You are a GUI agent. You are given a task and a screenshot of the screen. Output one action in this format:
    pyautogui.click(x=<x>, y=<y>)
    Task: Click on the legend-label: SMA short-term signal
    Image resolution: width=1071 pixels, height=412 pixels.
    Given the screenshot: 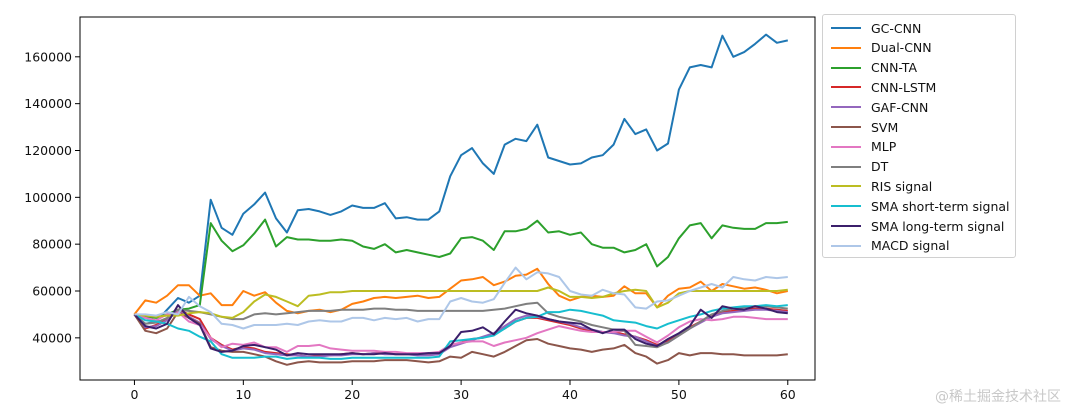 What is the action you would take?
    pyautogui.click(x=940, y=206)
    